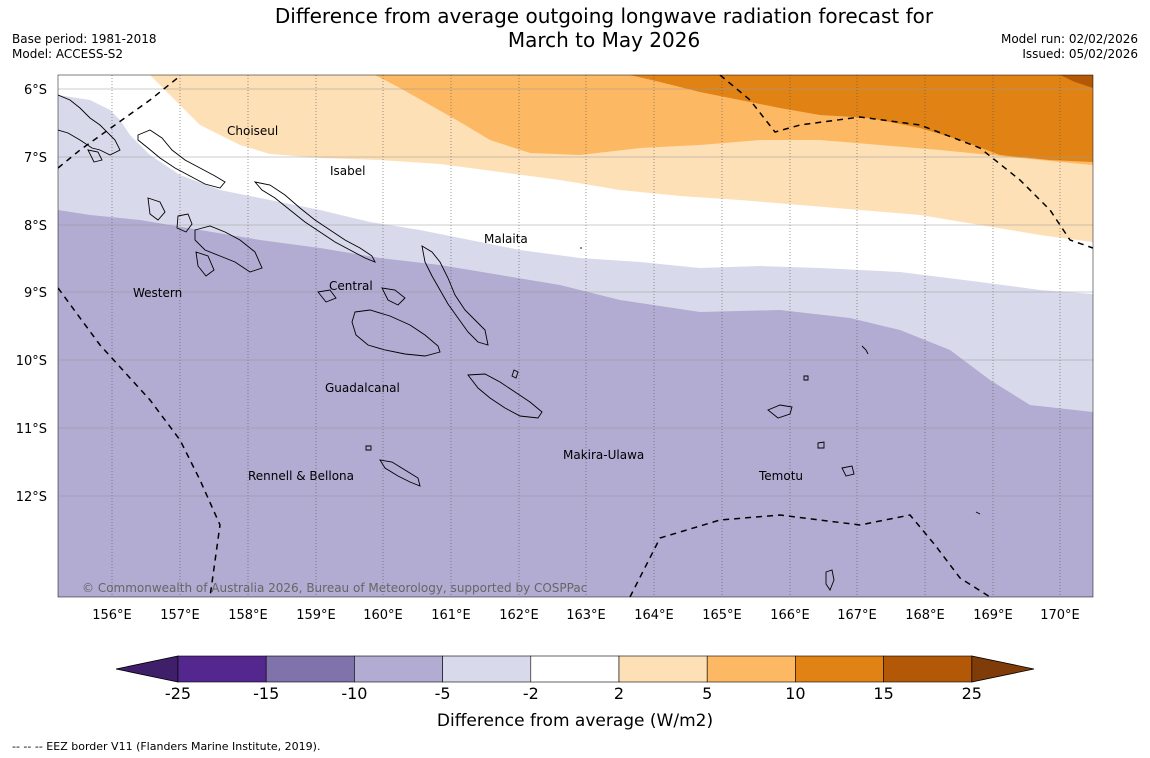 The height and width of the screenshot is (758, 1150). I want to click on island-guadalcanal, so click(396, 333).